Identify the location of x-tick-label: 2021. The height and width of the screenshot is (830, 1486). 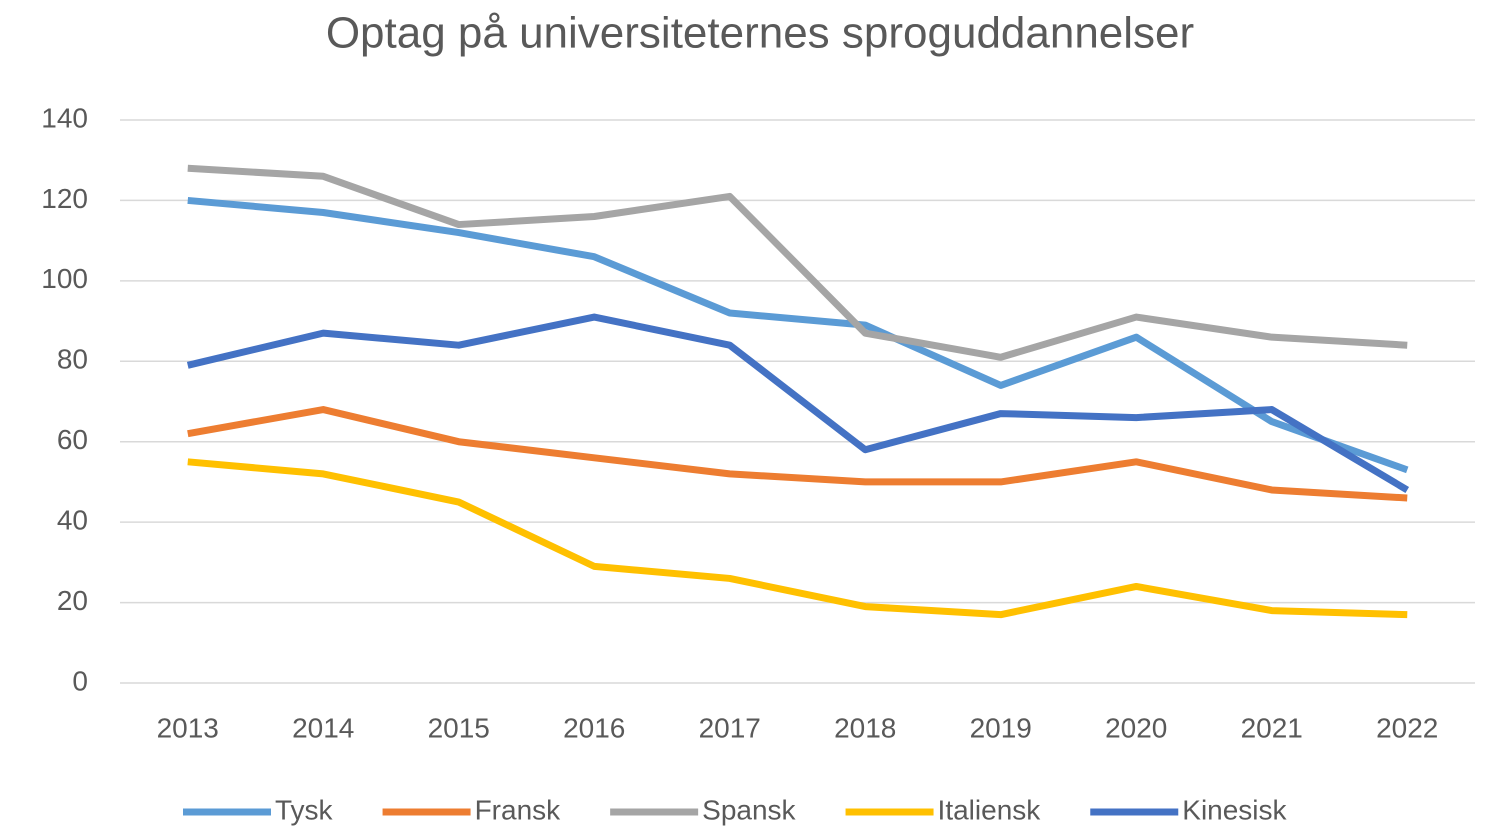
(1272, 727).